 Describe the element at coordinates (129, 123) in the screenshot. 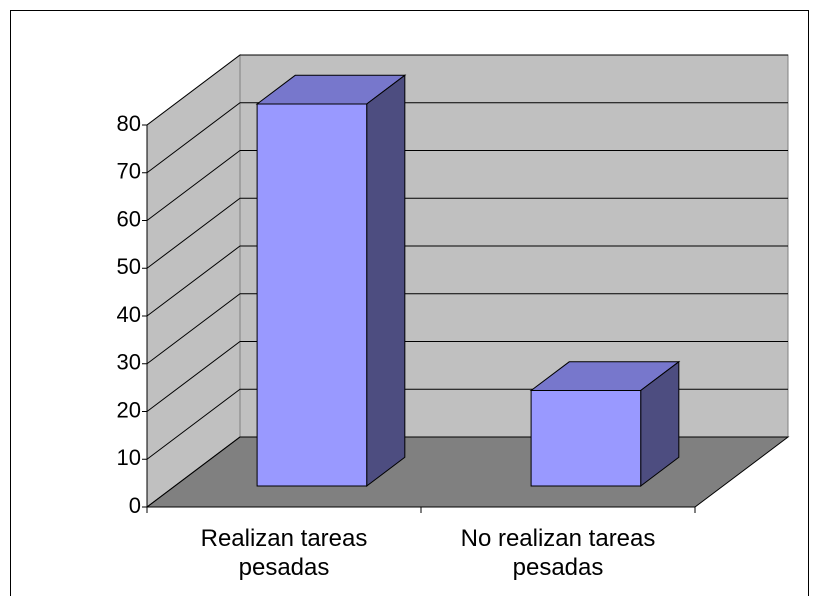

I see `y-tick-label: 80` at that location.